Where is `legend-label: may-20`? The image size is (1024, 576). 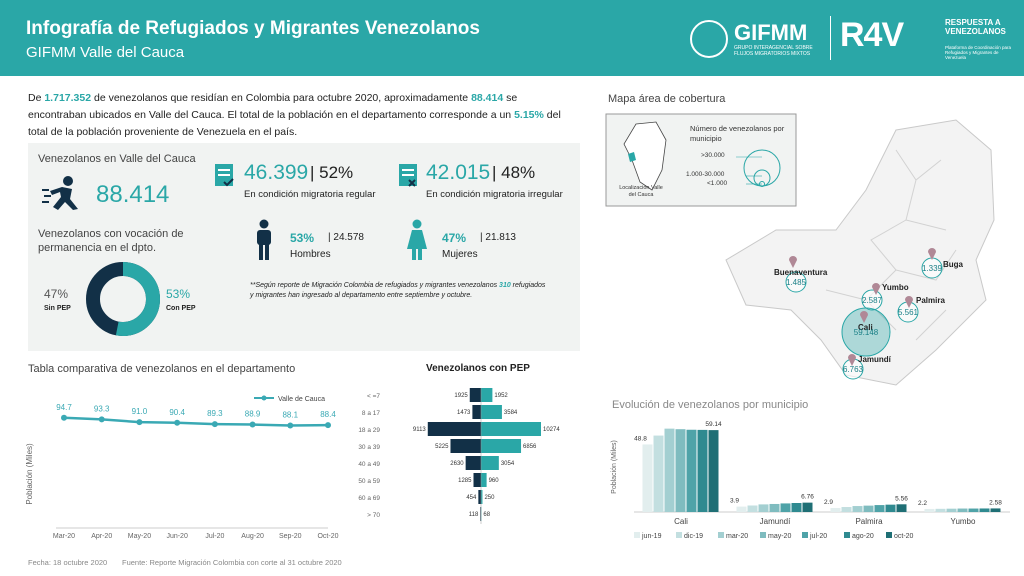 legend-label: may-20 is located at coordinates (779, 536).